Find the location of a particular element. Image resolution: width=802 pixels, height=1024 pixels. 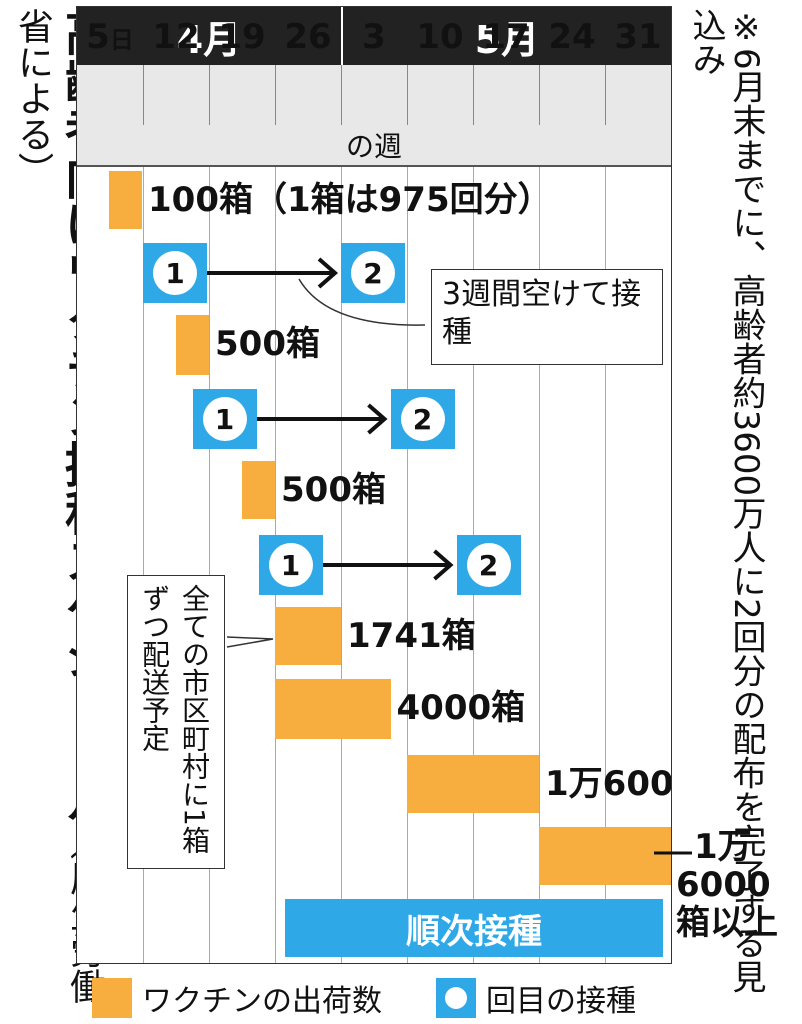

shipment-swatch is located at coordinates (112, 998).